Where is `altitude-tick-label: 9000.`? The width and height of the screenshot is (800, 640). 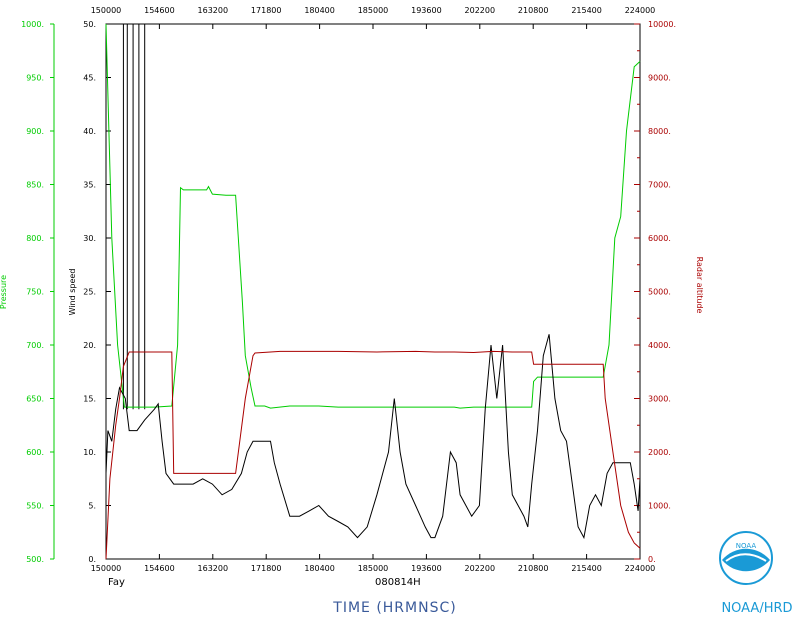
altitude-tick-label: 9000. is located at coordinates (659, 78).